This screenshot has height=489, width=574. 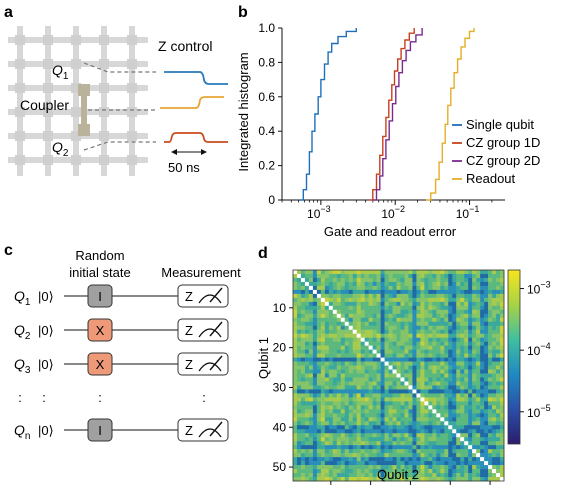 I want to click on ket-label: |0⟩, so click(x=46, y=364).